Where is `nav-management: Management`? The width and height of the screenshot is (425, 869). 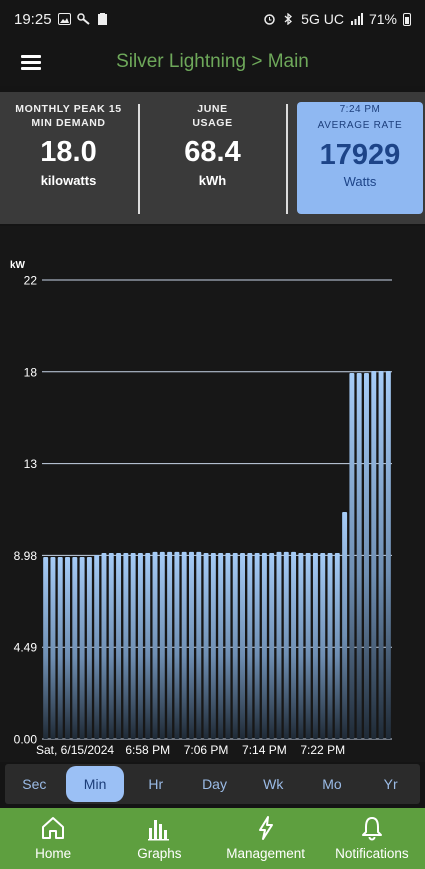
nav-management: Management is located at coordinates (266, 838).